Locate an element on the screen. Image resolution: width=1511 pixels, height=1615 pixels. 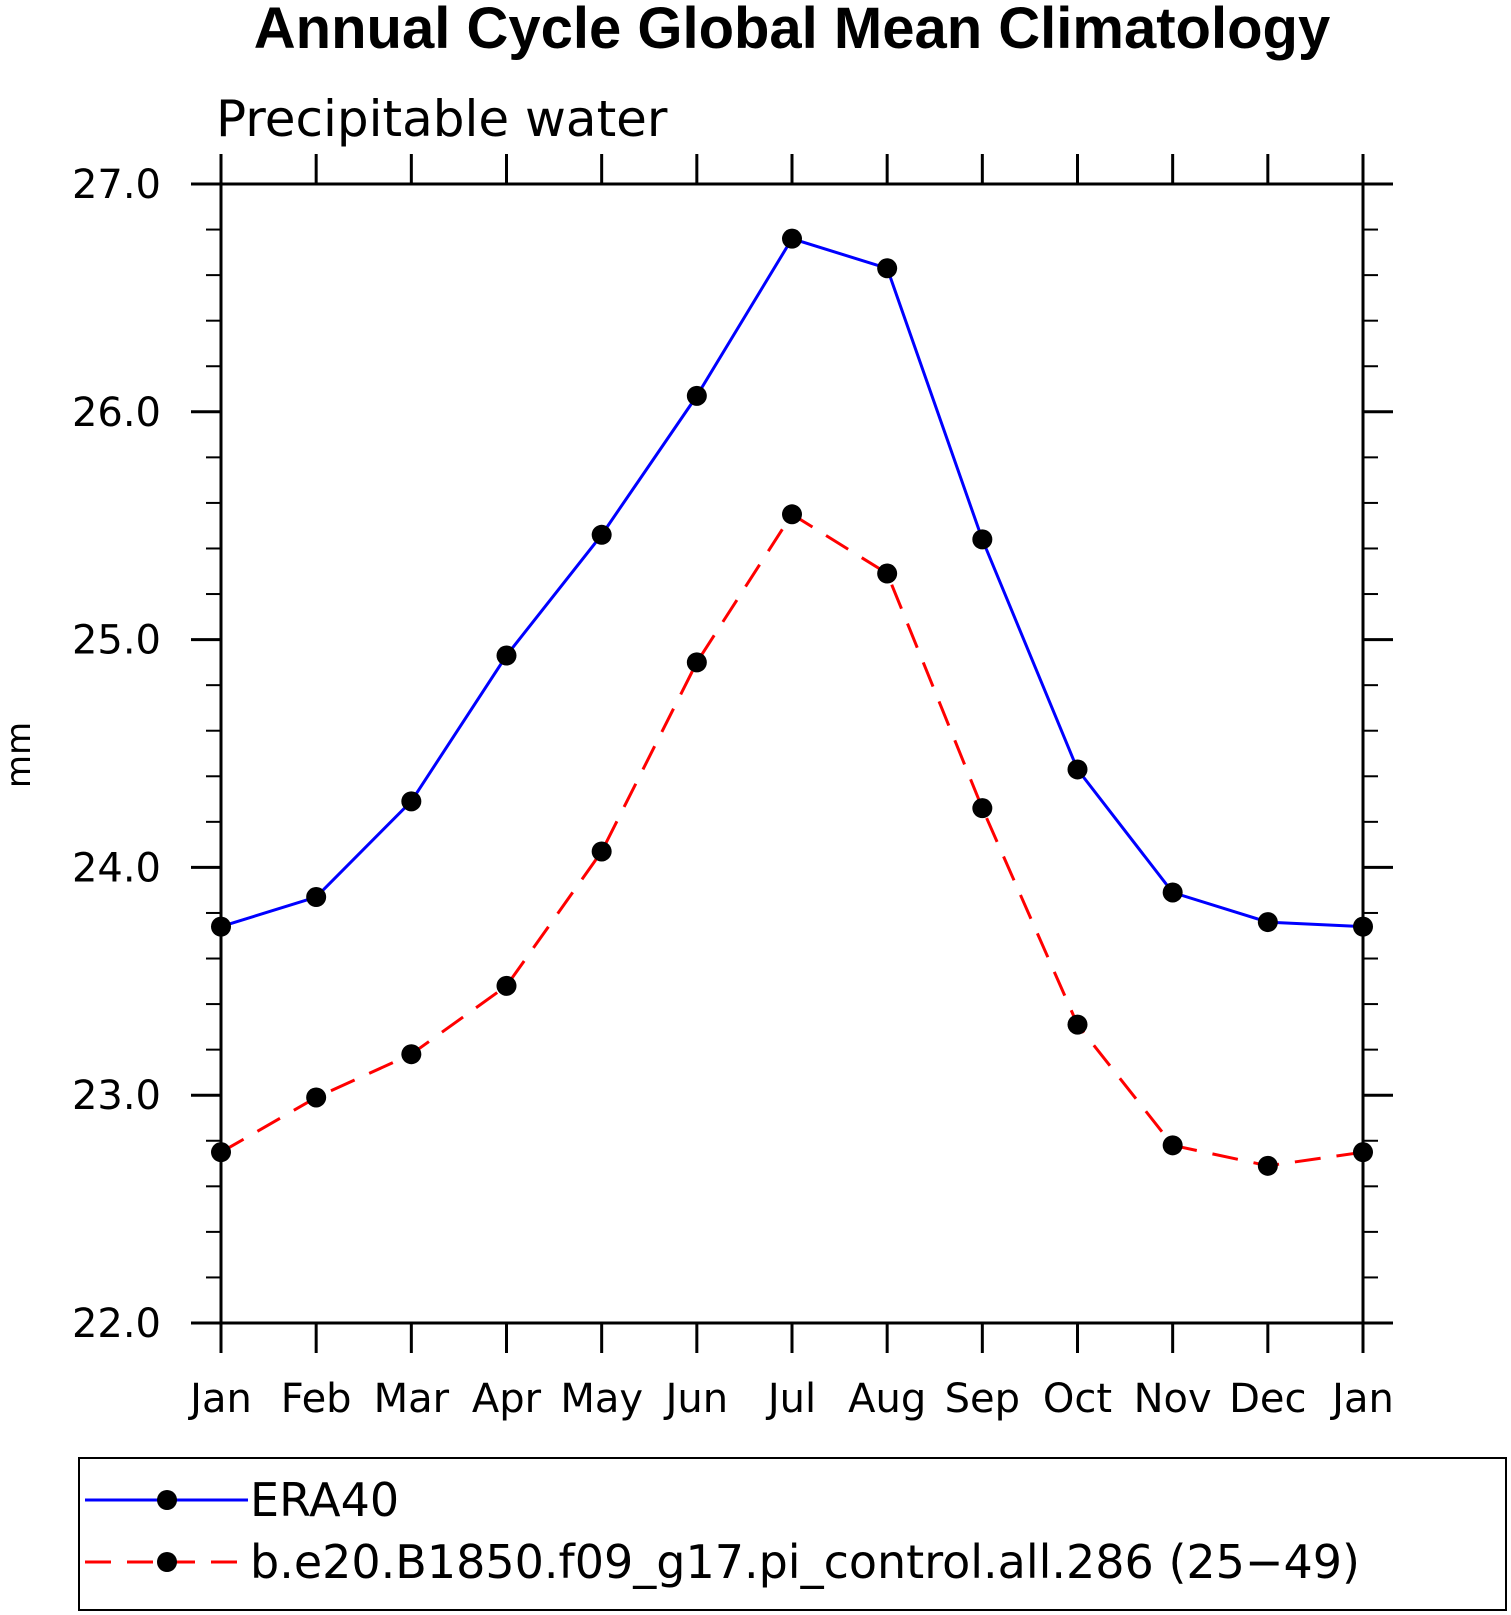
y-tick-label: 27.0 is located at coordinates (116, 185).